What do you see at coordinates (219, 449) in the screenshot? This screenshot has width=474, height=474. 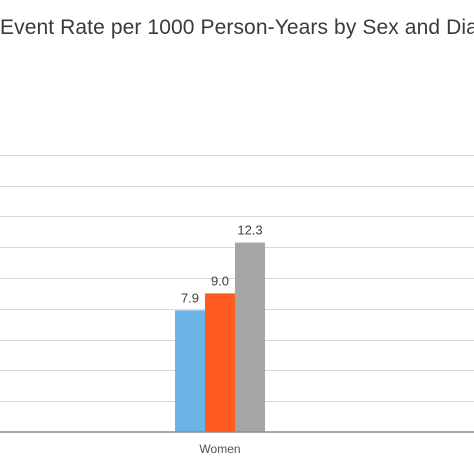 I see `x-tick-label: Women` at bounding box center [219, 449].